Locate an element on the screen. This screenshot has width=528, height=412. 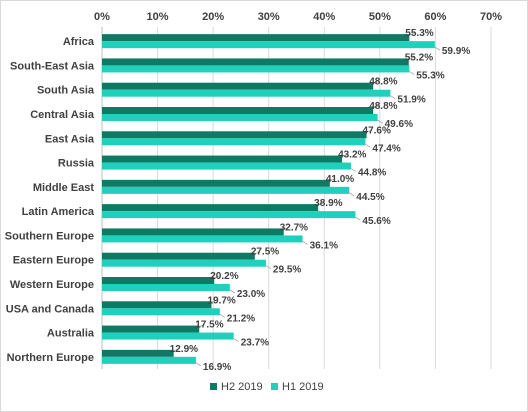
legend: H2 2019 H1 2019 is located at coordinates (267, 387).